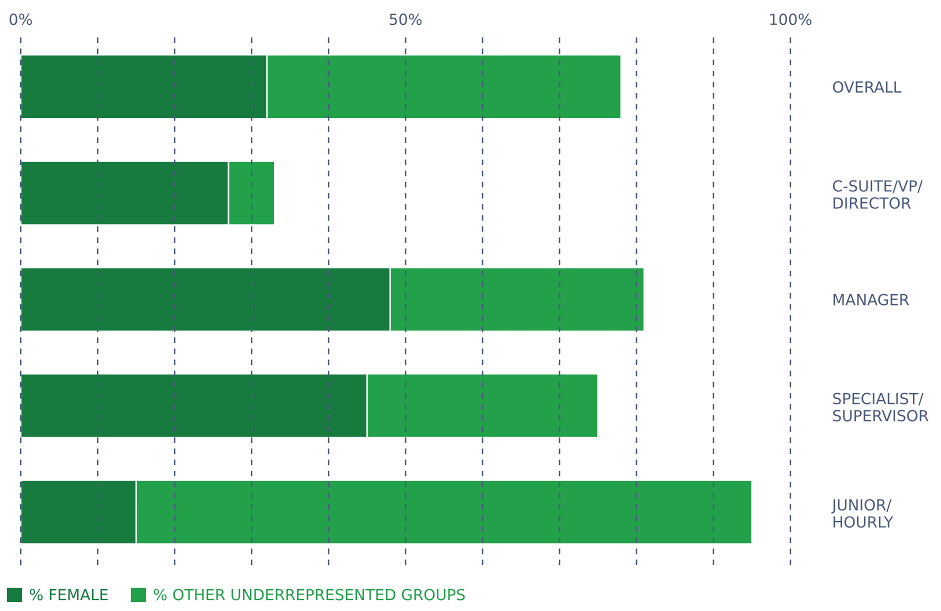  What do you see at coordinates (69, 594) in the screenshot?
I see `legend-label: % FEMALE` at bounding box center [69, 594].